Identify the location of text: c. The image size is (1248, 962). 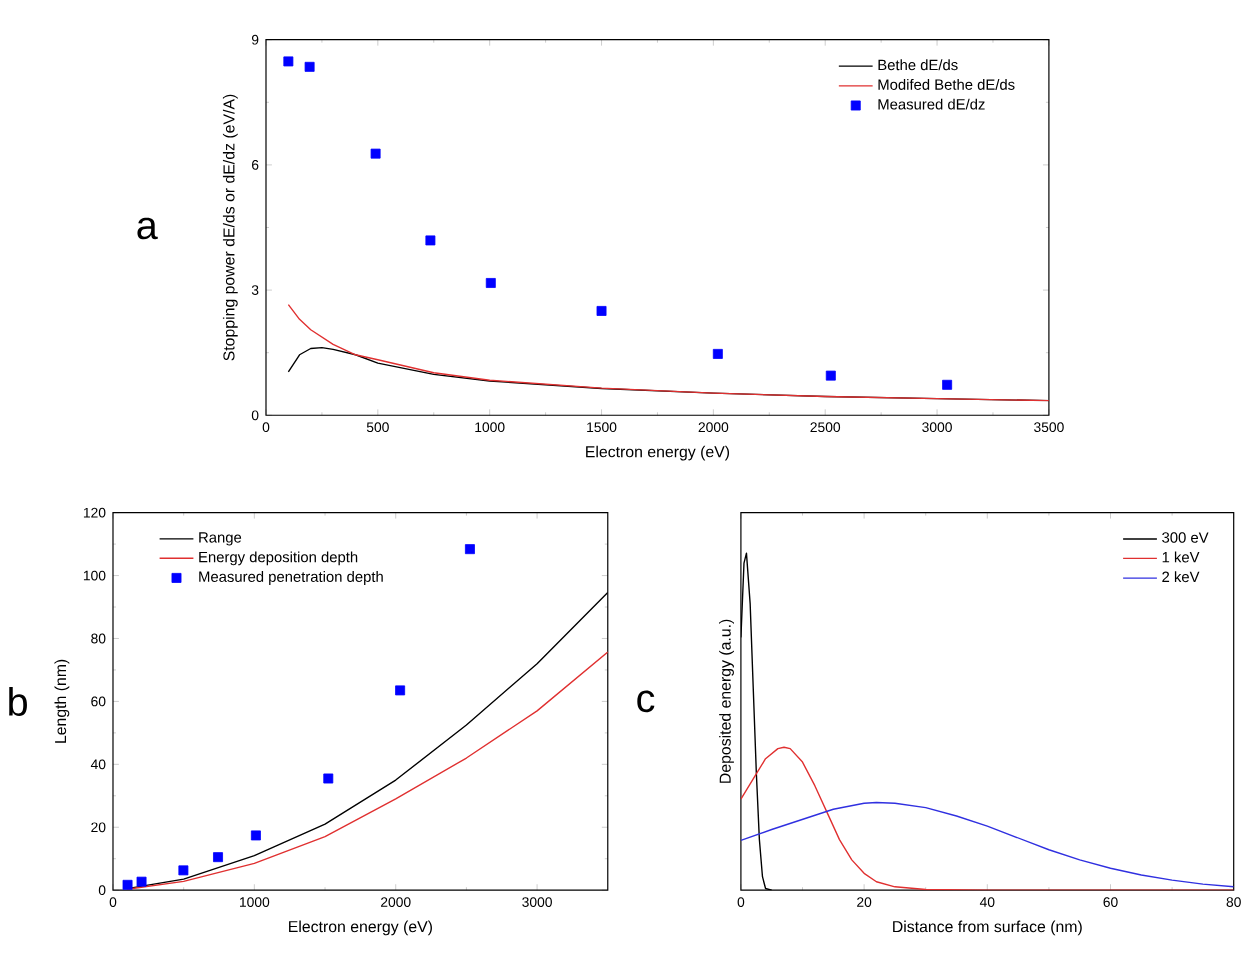
(646, 701).